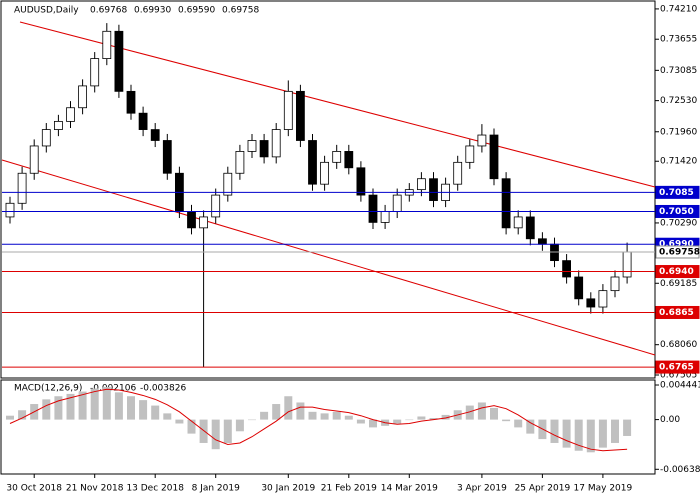 The image size is (700, 500). Describe the element at coordinates (678, 284) in the screenshot. I see `y-tick-label: 0.69185` at that location.